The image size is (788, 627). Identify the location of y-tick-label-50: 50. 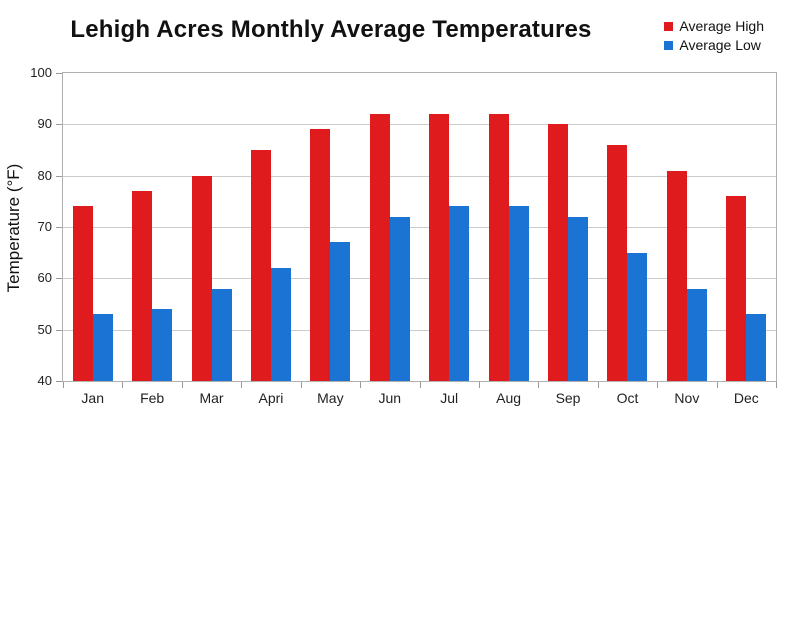
(44, 329).